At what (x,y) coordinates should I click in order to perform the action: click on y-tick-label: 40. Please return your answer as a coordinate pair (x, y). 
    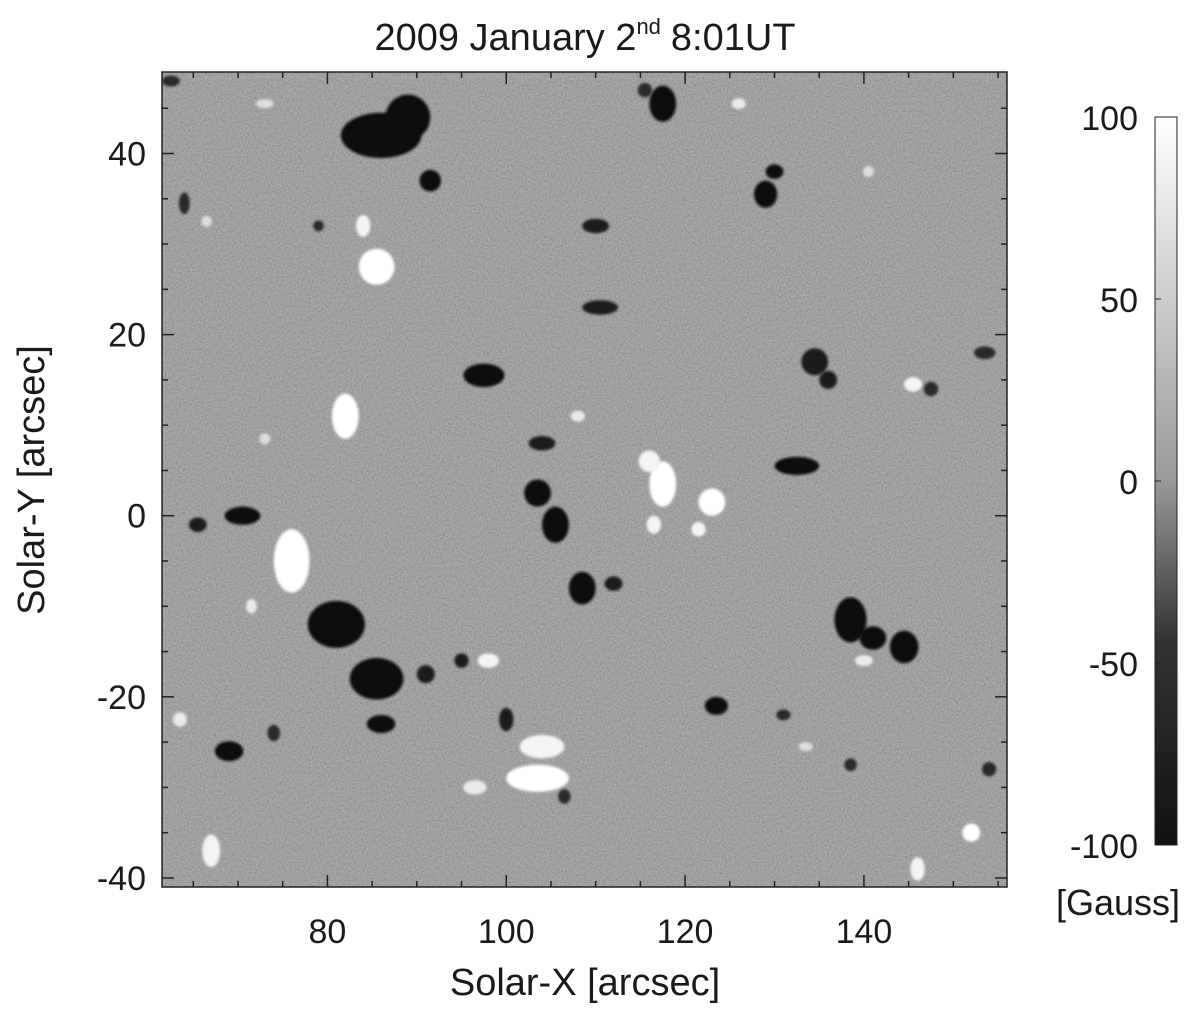
    Looking at the image, I should click on (127, 155).